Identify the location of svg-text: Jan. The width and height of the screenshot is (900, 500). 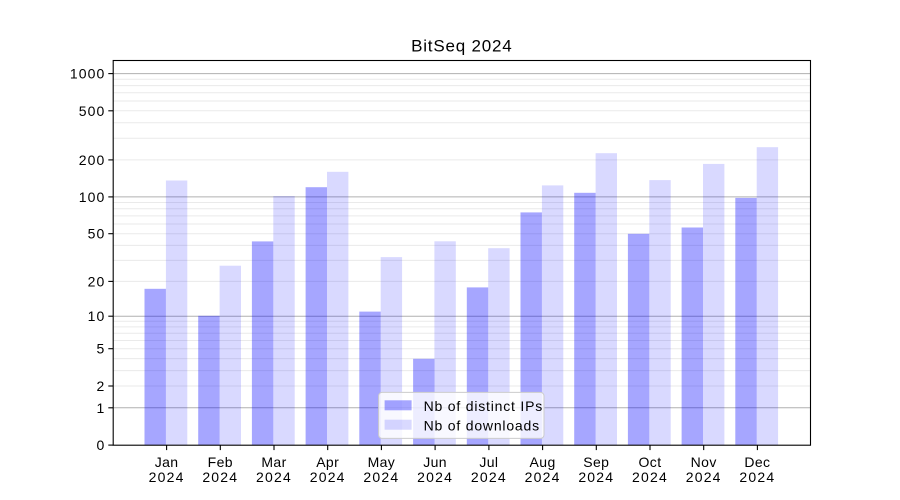
(167, 462).